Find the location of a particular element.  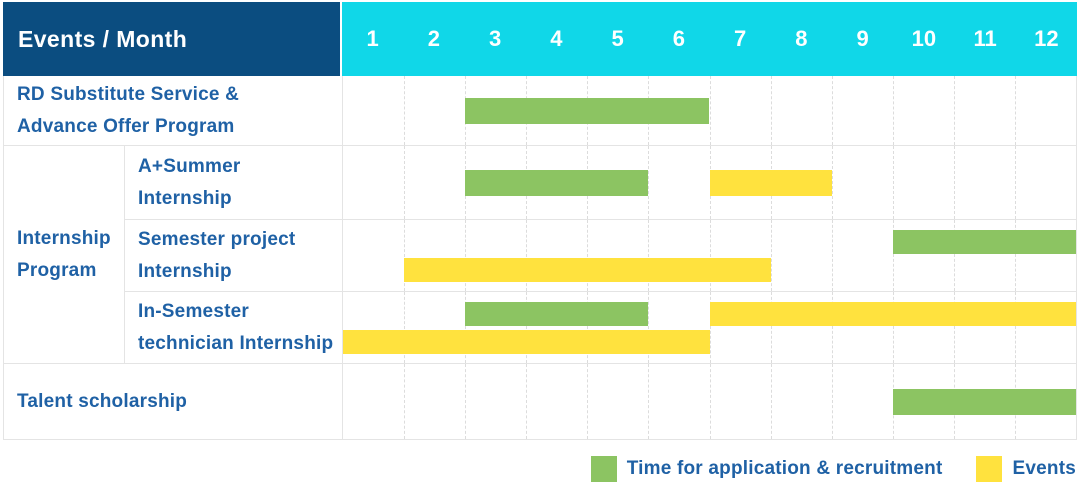

row-2-label: A+Summer Internship is located at coordinates (233, 183).